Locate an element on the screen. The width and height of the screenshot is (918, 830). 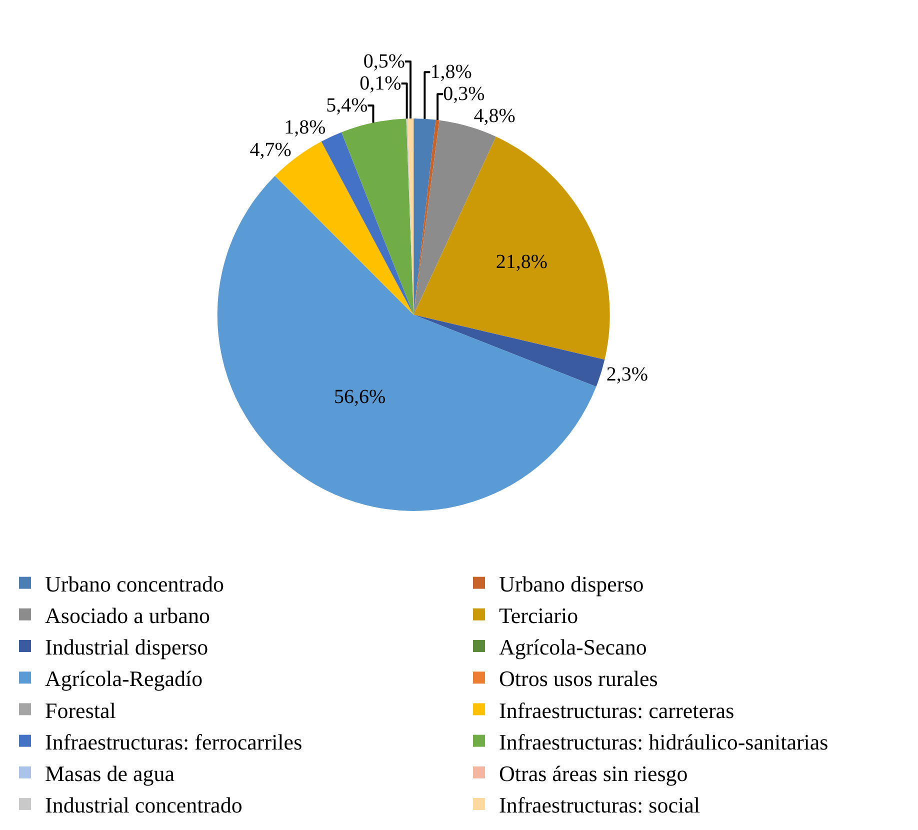
legend-label: Agrícola-Secano is located at coordinates (573, 647).